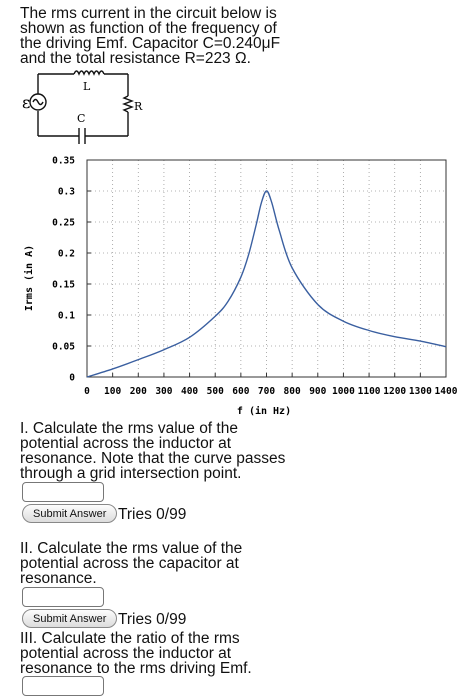  What do you see at coordinates (66, 254) in the screenshot?
I see `y-tick-label: 0.2` at bounding box center [66, 254].